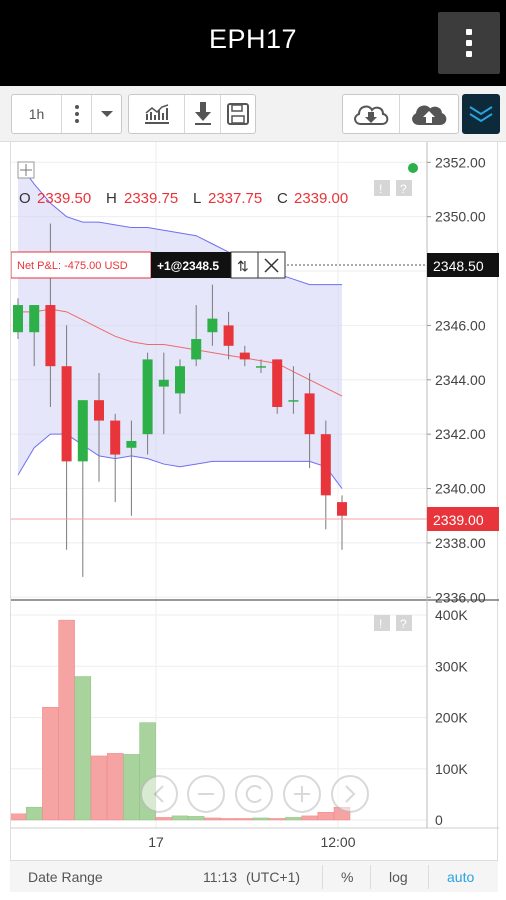 The height and width of the screenshot is (900, 506). I want to click on reverse-icon: ⇅, so click(243, 266).